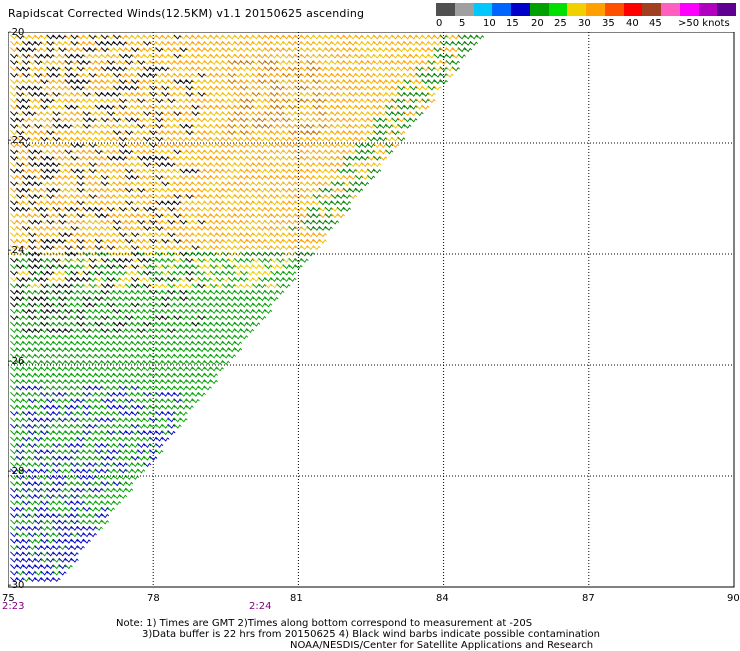 The width and height of the screenshot is (740, 651). What do you see at coordinates (632, 23) in the screenshot?
I see `legend-label: 40` at bounding box center [632, 23].